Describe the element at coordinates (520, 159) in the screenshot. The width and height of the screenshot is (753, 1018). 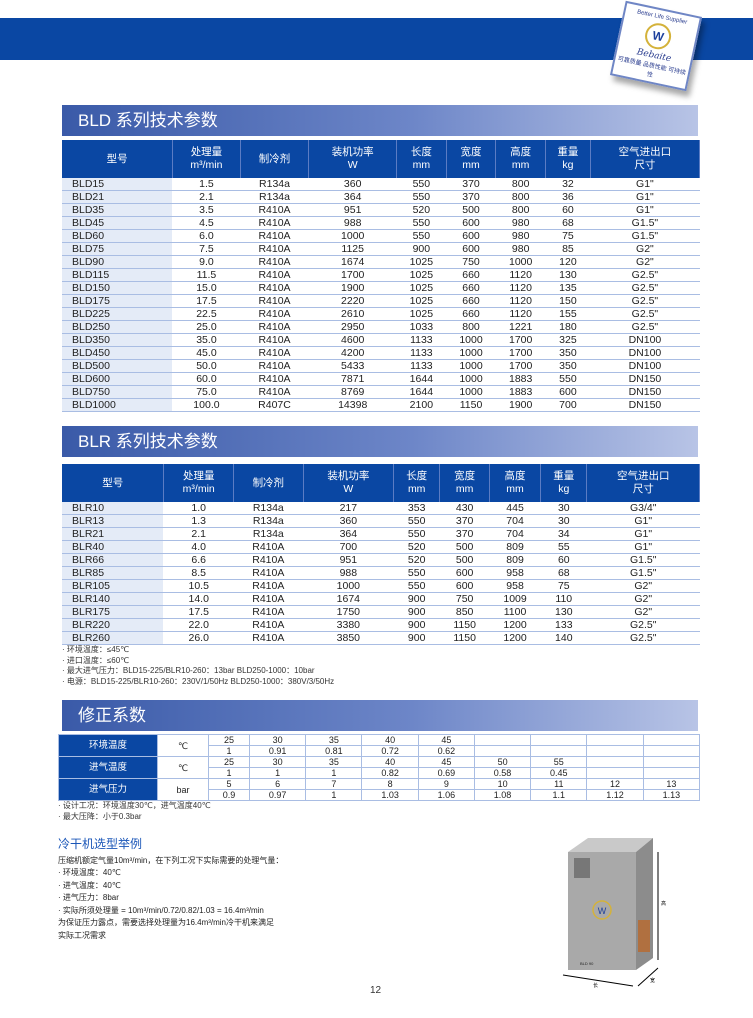
I see `column-header: 高度 mm` at that location.